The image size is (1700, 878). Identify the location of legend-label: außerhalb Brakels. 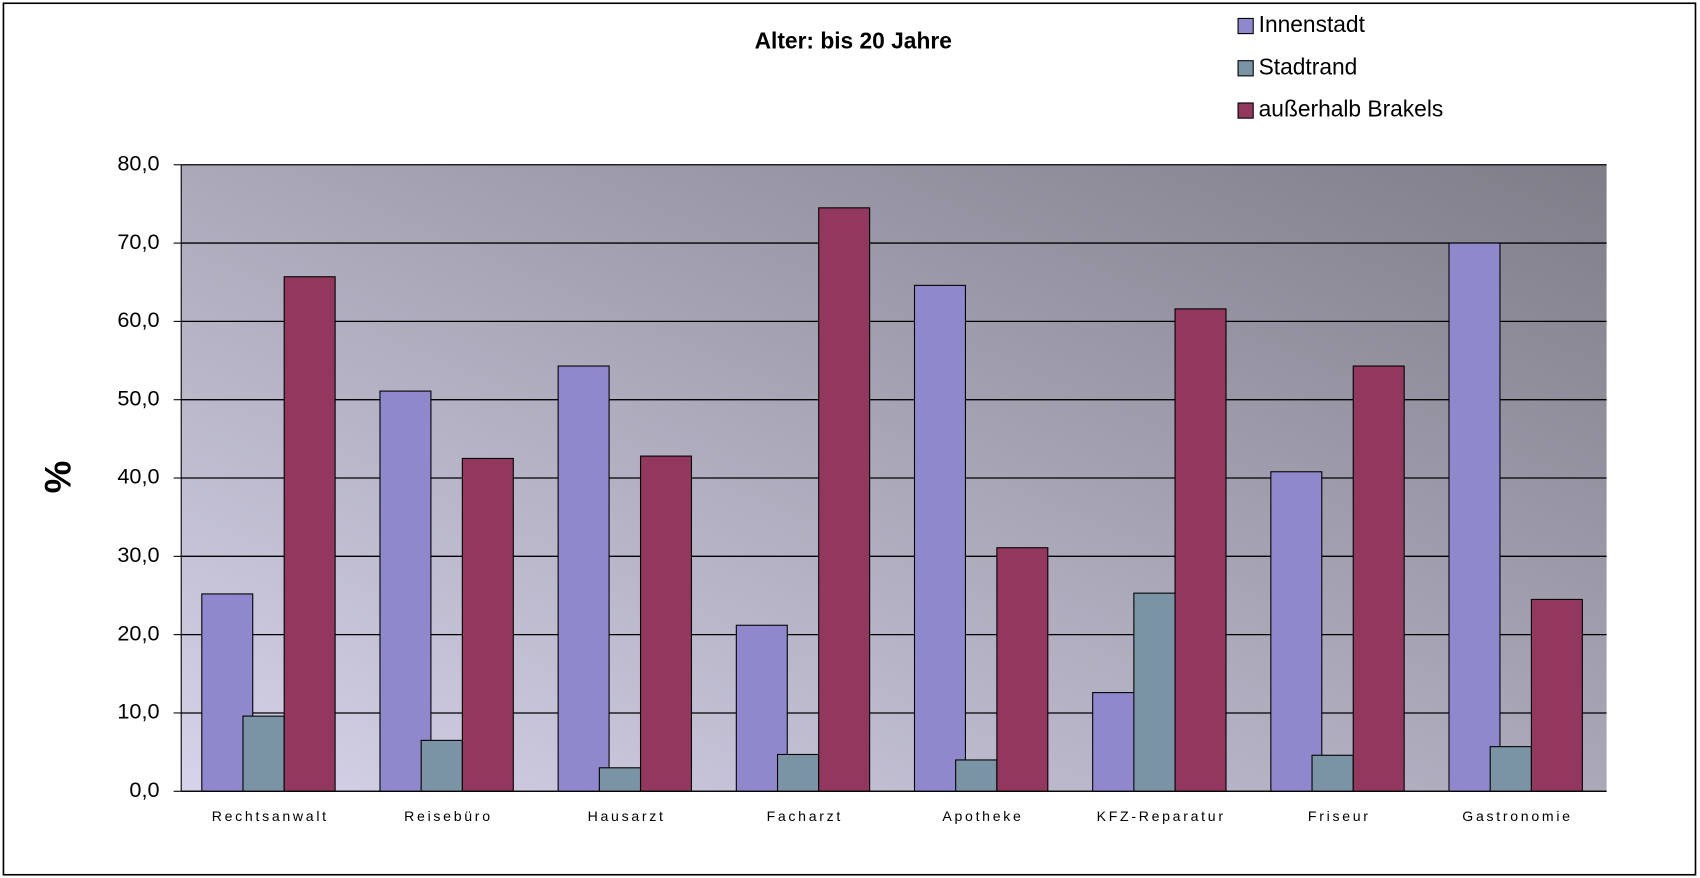
(1351, 109).